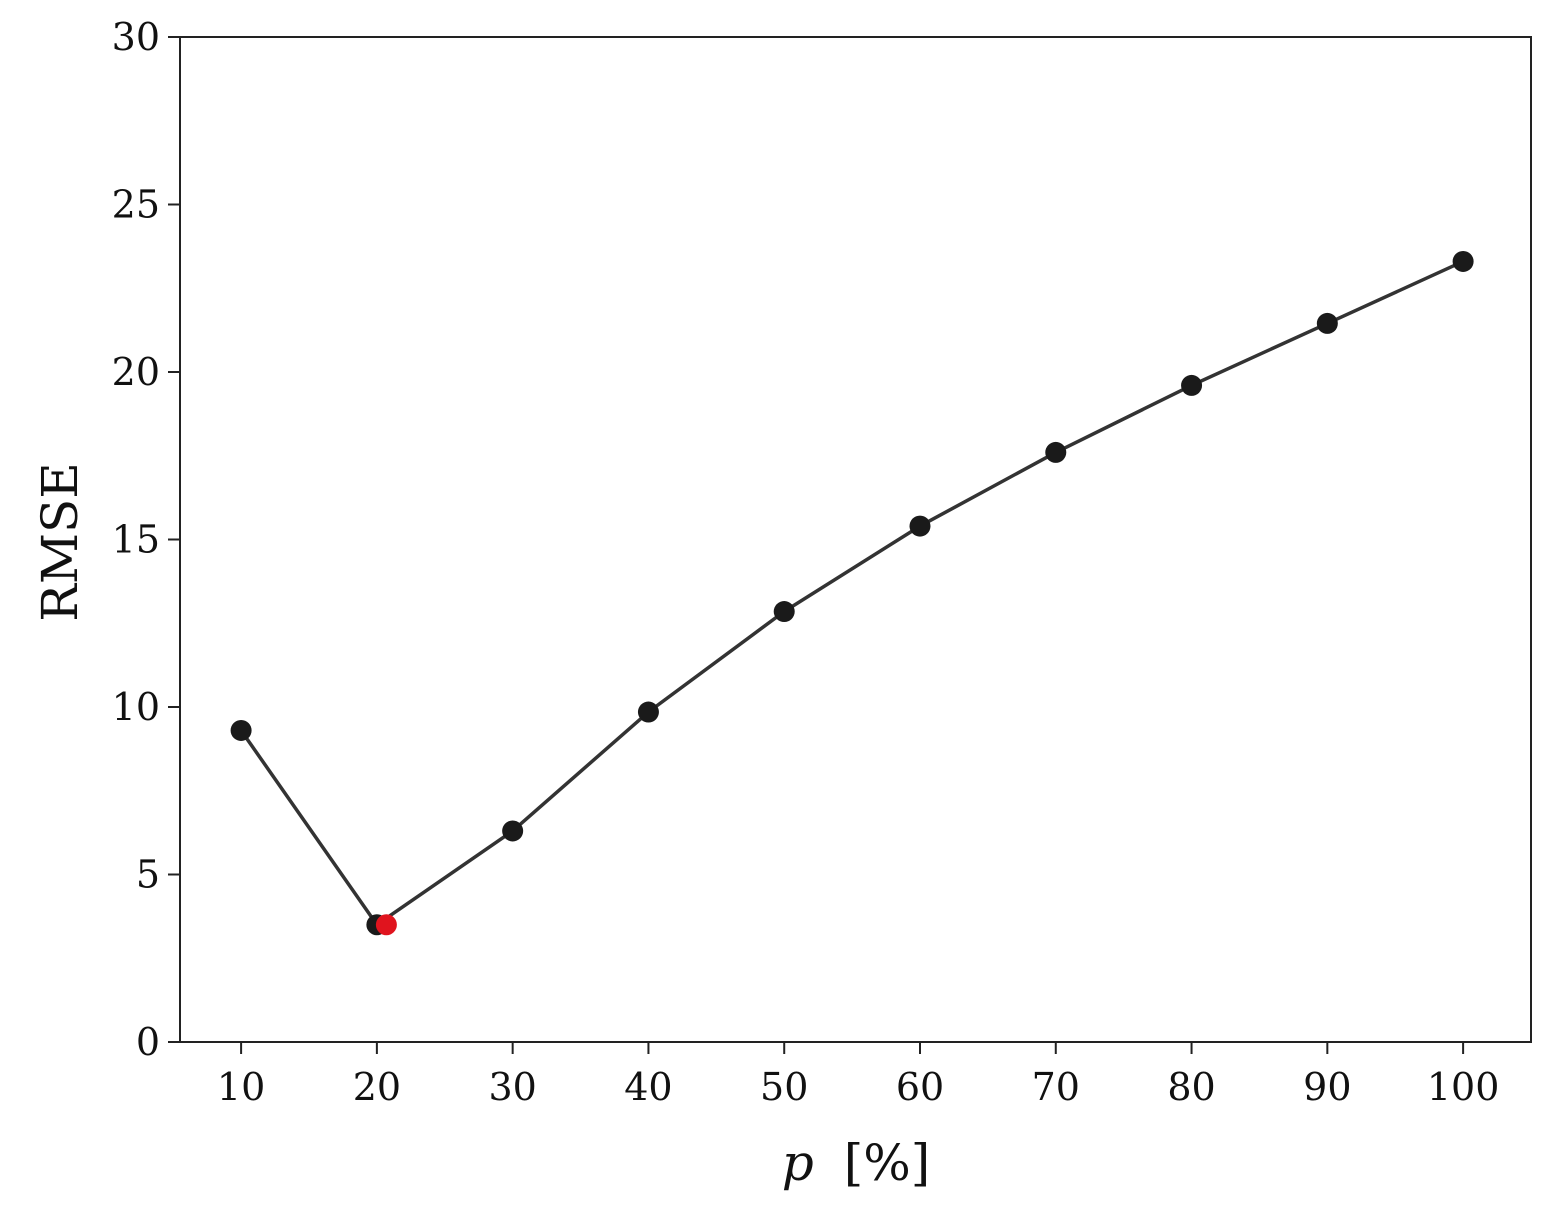 This screenshot has height=1217, width=1550. Describe the element at coordinates (136, 205) in the screenshot. I see `y-tick-label: 25` at that location.